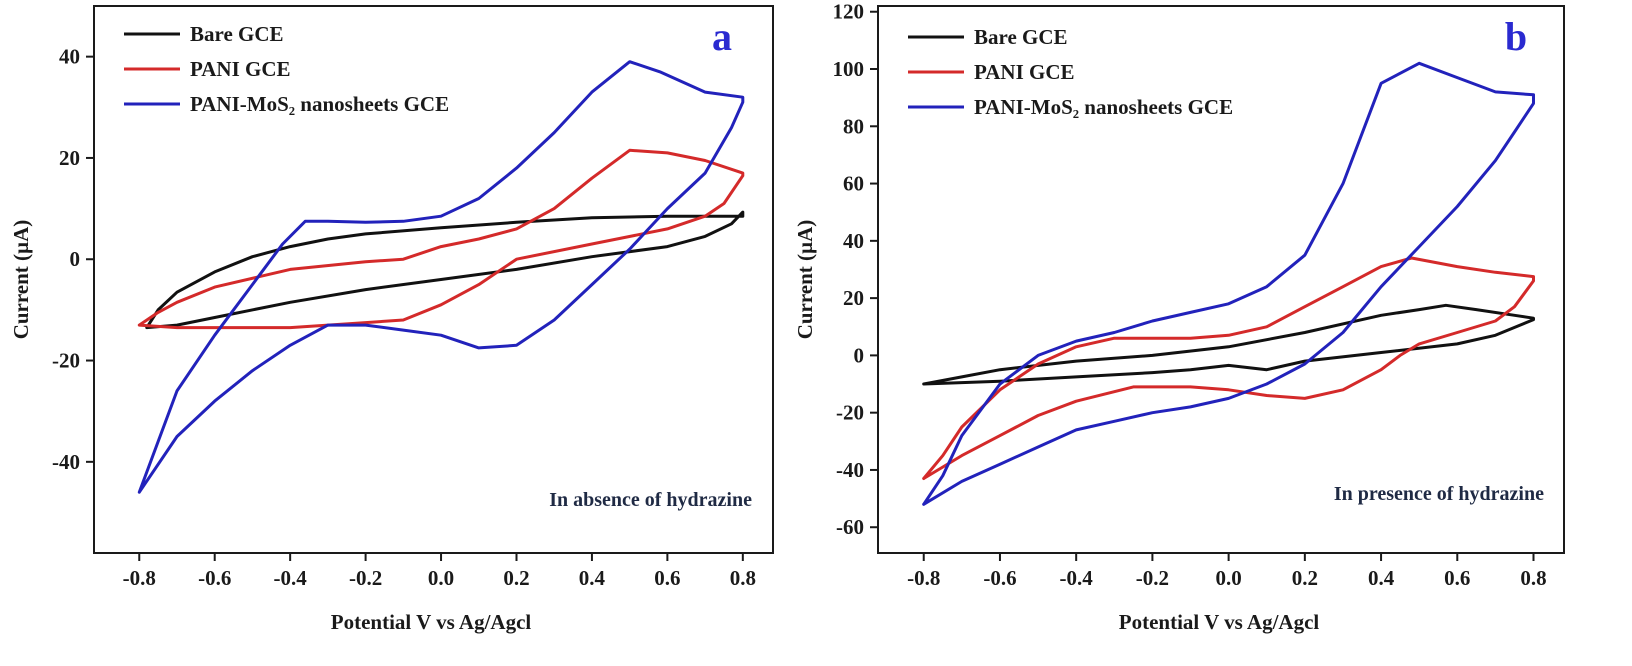  What do you see at coordinates (853, 126) in the screenshot?
I see `y-tick-label: 80` at bounding box center [853, 126].